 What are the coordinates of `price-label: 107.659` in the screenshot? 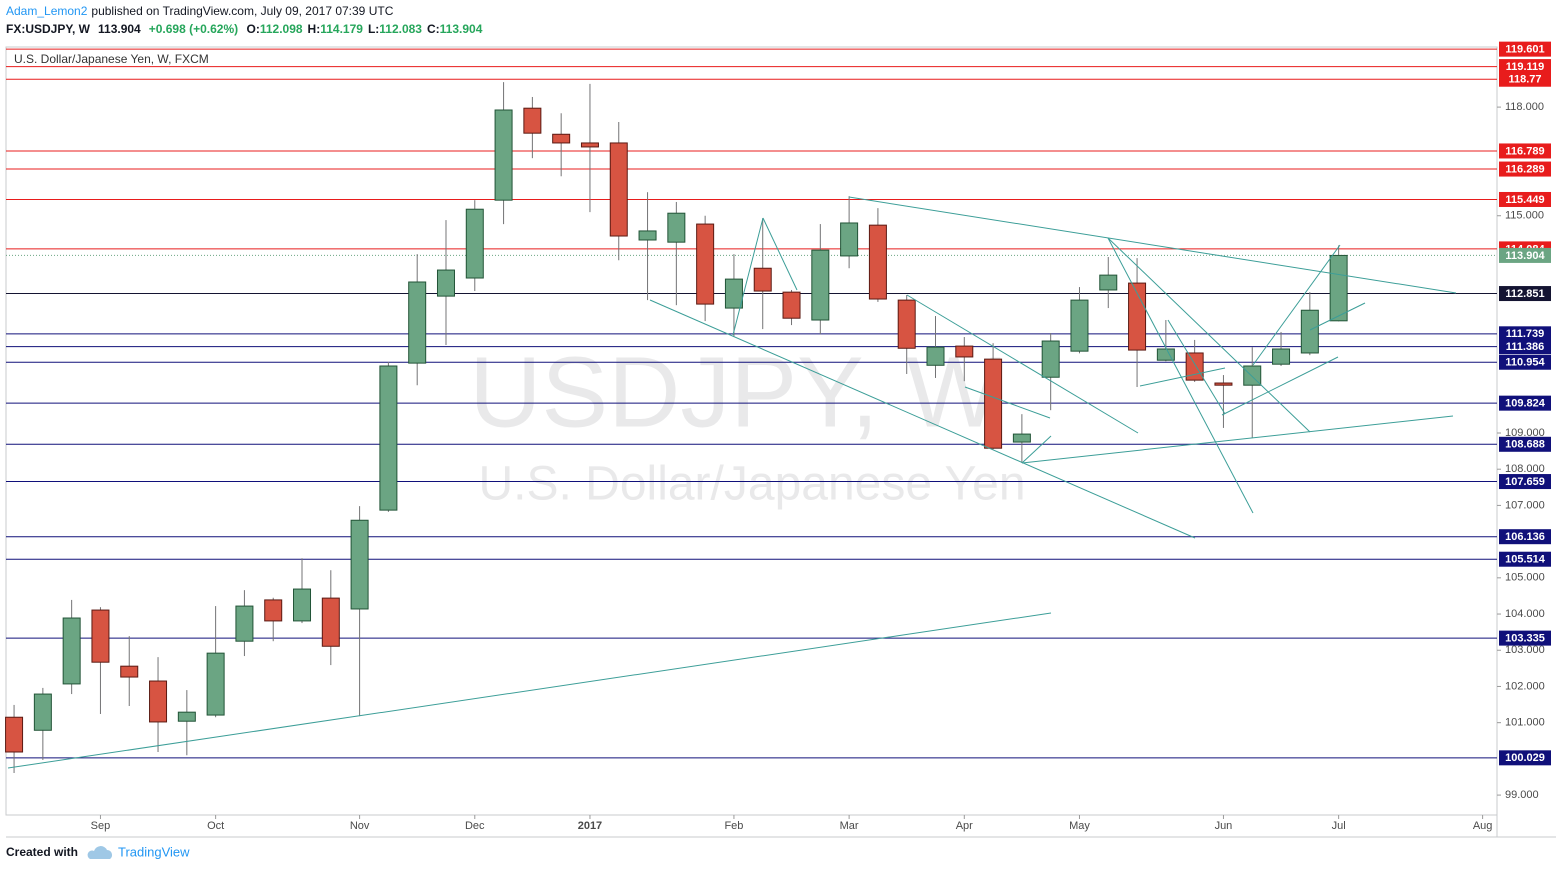 It's located at (1525, 482).